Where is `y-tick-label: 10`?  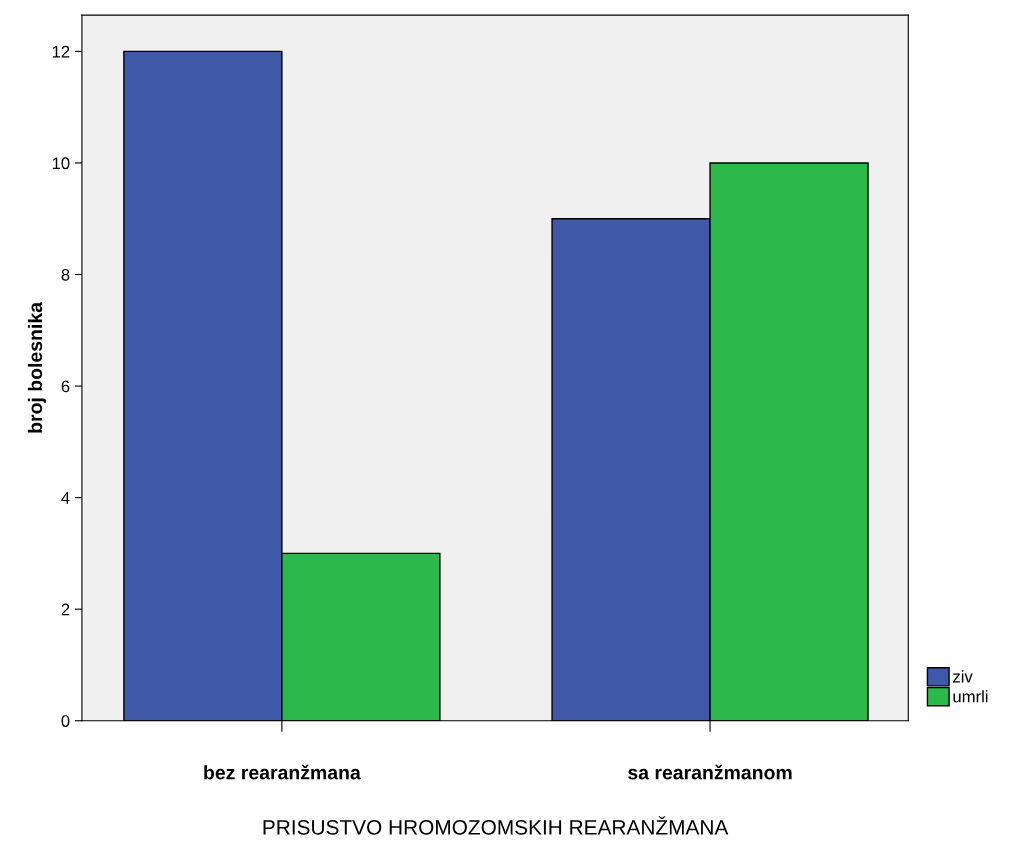 y-tick-label: 10 is located at coordinates (61, 163).